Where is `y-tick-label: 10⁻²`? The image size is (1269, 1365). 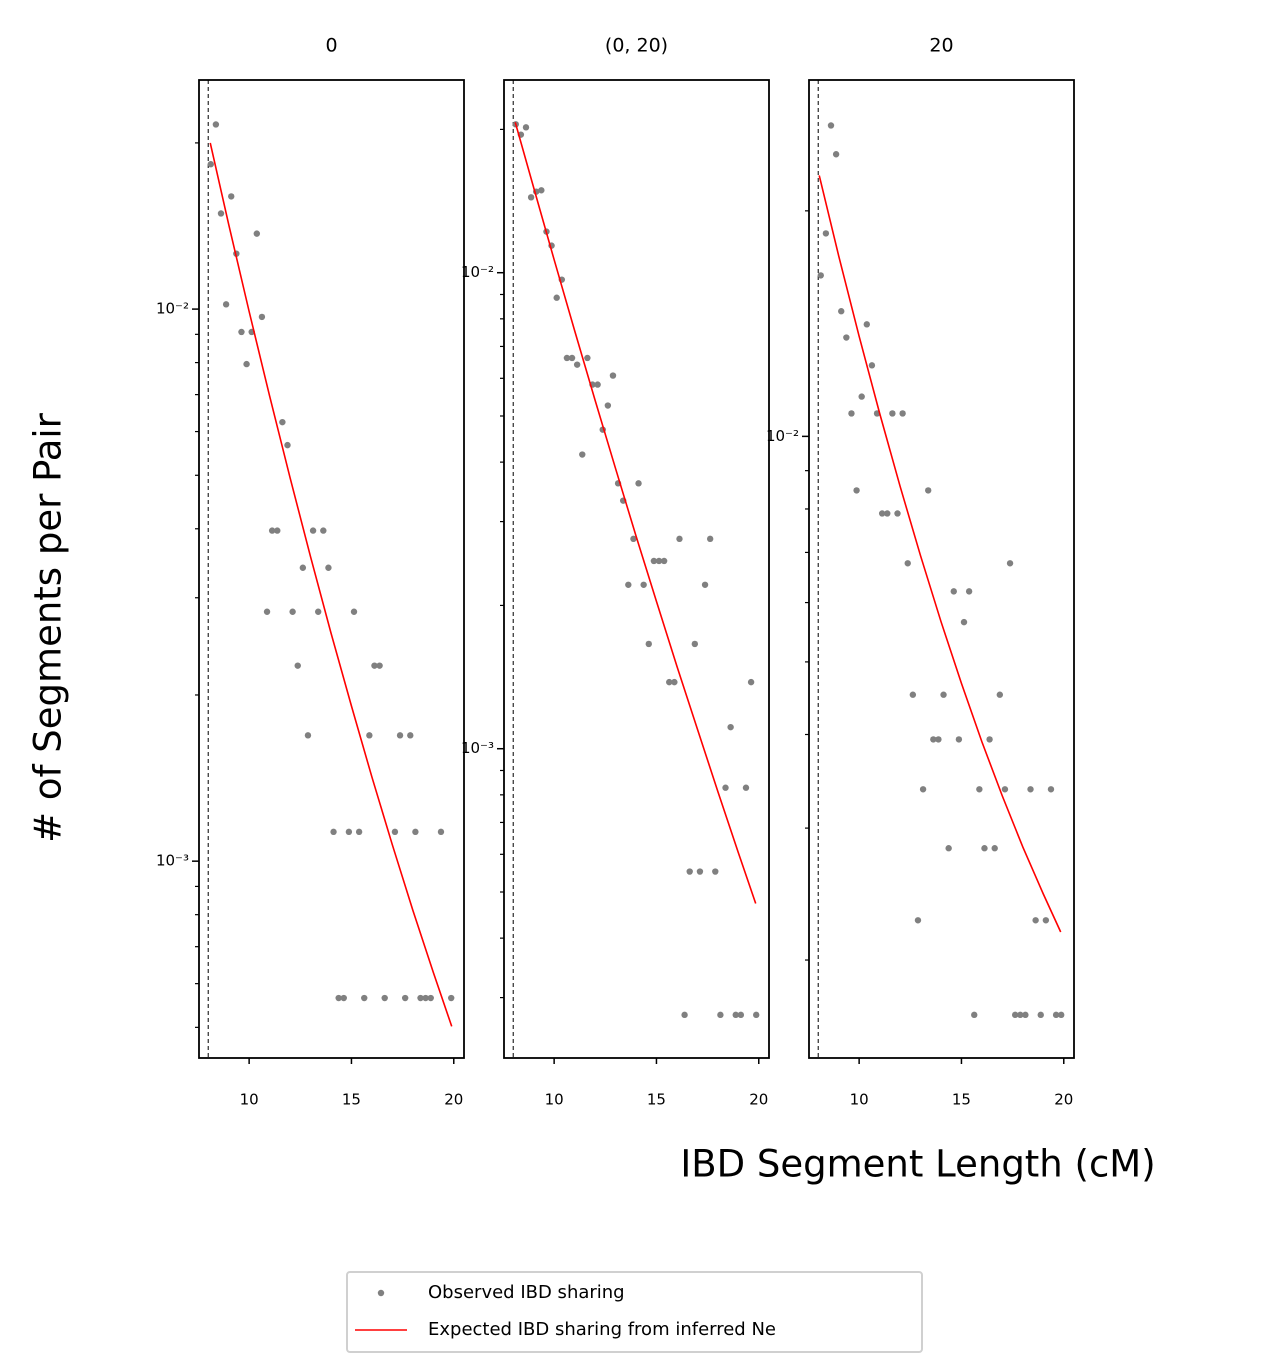 y-tick-label: 10⁻² is located at coordinates (477, 272).